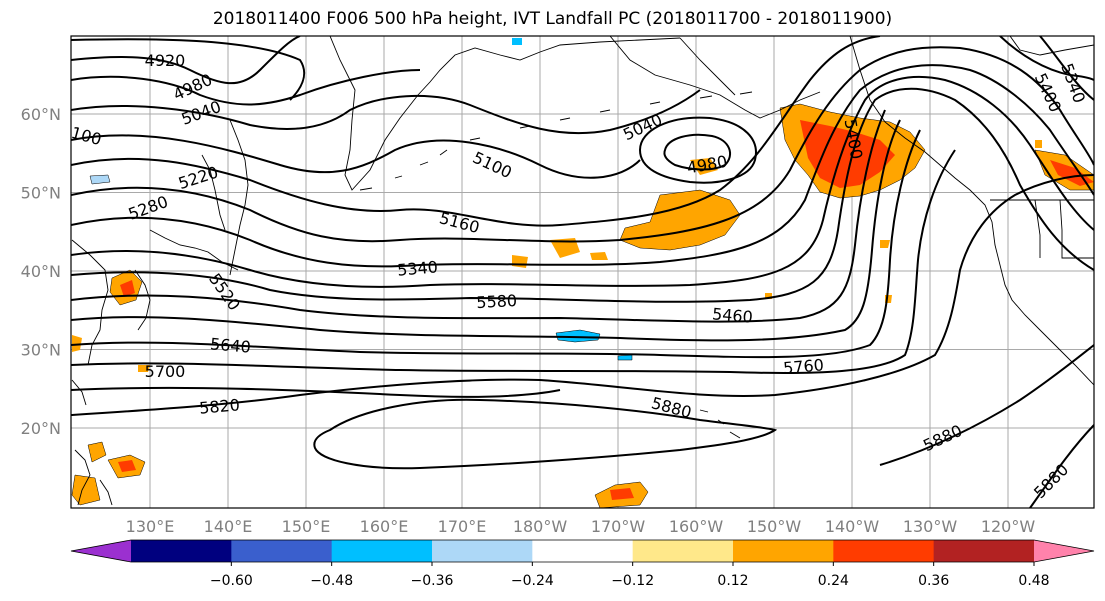 This screenshot has width=1105, height=601. Describe the element at coordinates (833, 581) in the screenshot. I see `colorbar-tick-label: 0.24` at that location.